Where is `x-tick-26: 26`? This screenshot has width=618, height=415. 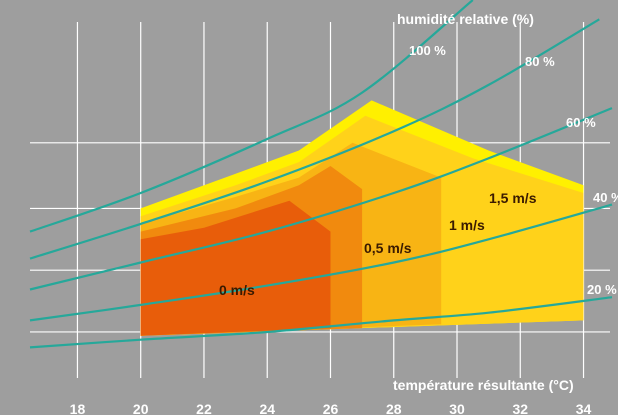
x-tick-26: 26 is located at coordinates (331, 408).